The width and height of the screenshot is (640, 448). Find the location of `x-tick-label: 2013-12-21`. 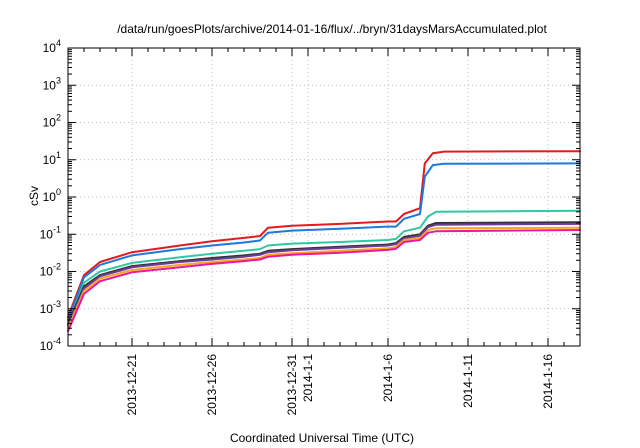

x-tick-label: 2013-12-21 is located at coordinates (132, 385).